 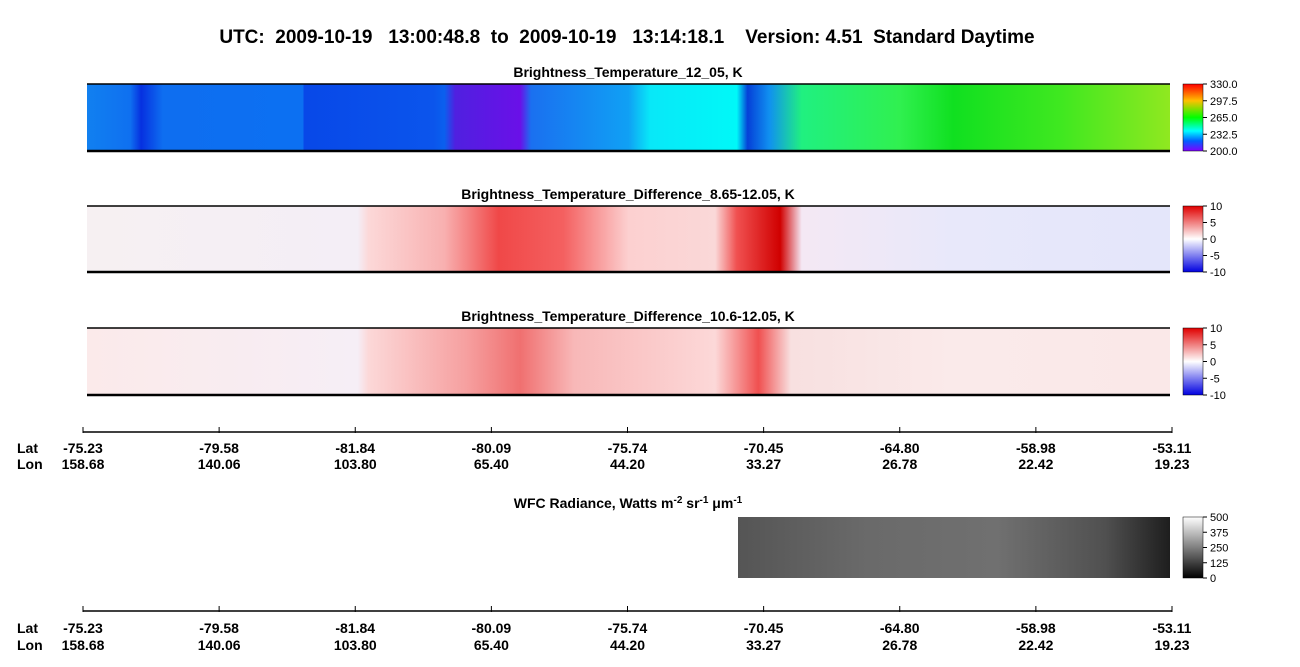 I want to click on colorbar-label: 125, so click(x=1219, y=564).